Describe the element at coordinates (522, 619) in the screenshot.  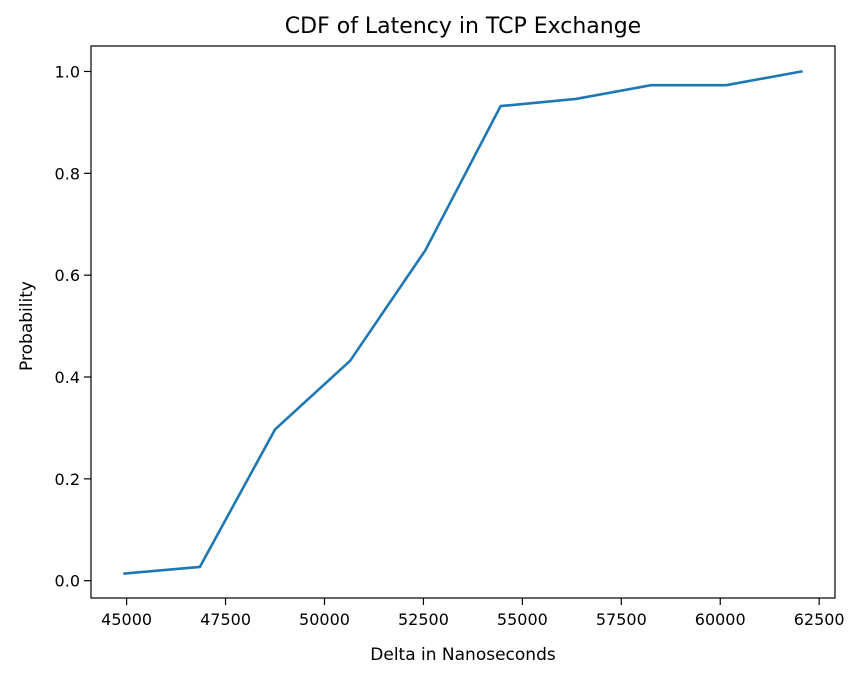
I see `x-tick-label: 55000` at that location.